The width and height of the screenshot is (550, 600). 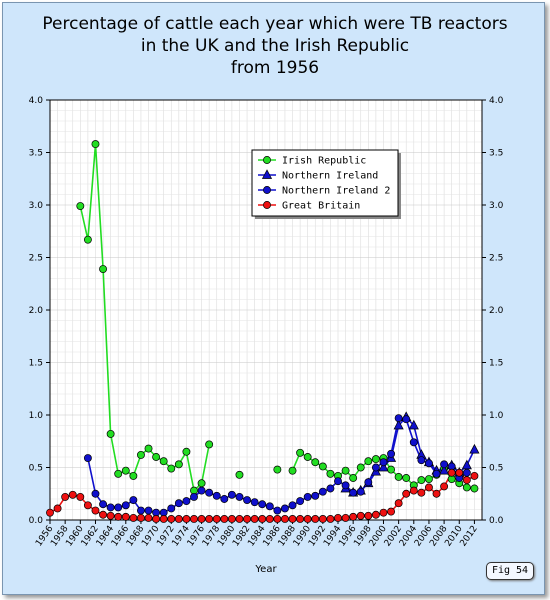 I want to click on y-tick-label-right: 2.0, so click(x=496, y=311).